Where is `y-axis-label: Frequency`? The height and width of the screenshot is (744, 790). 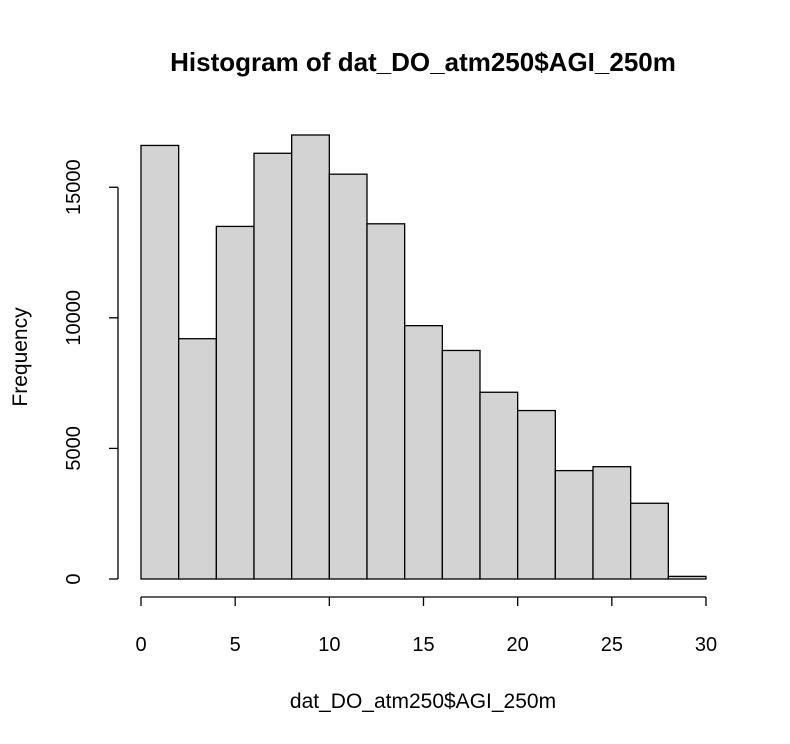
y-axis-label: Frequency is located at coordinates (20, 357).